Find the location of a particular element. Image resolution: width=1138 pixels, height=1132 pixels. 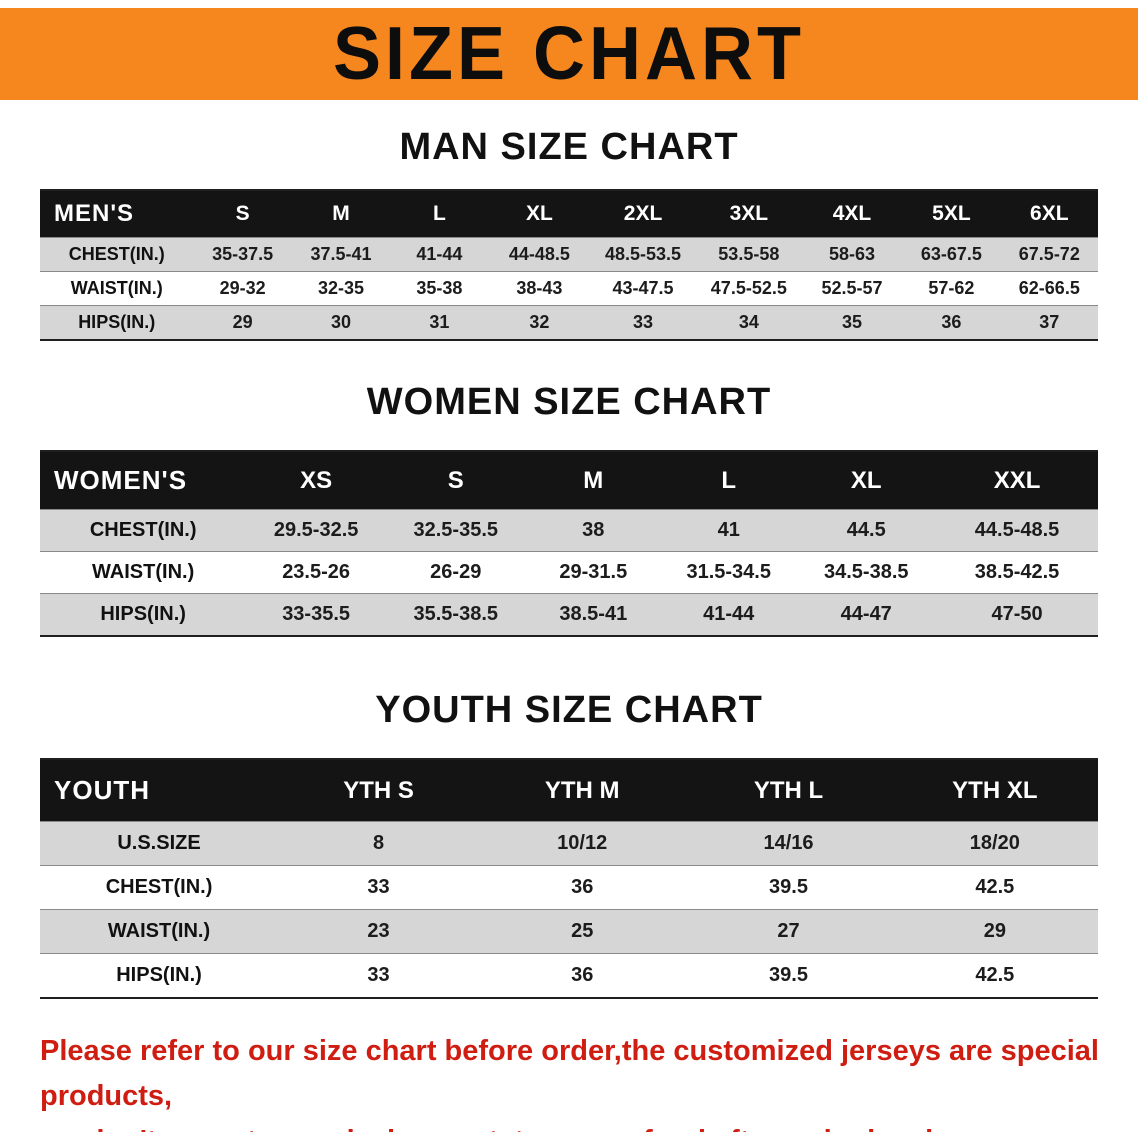

women-col-header: L is located at coordinates (729, 480).